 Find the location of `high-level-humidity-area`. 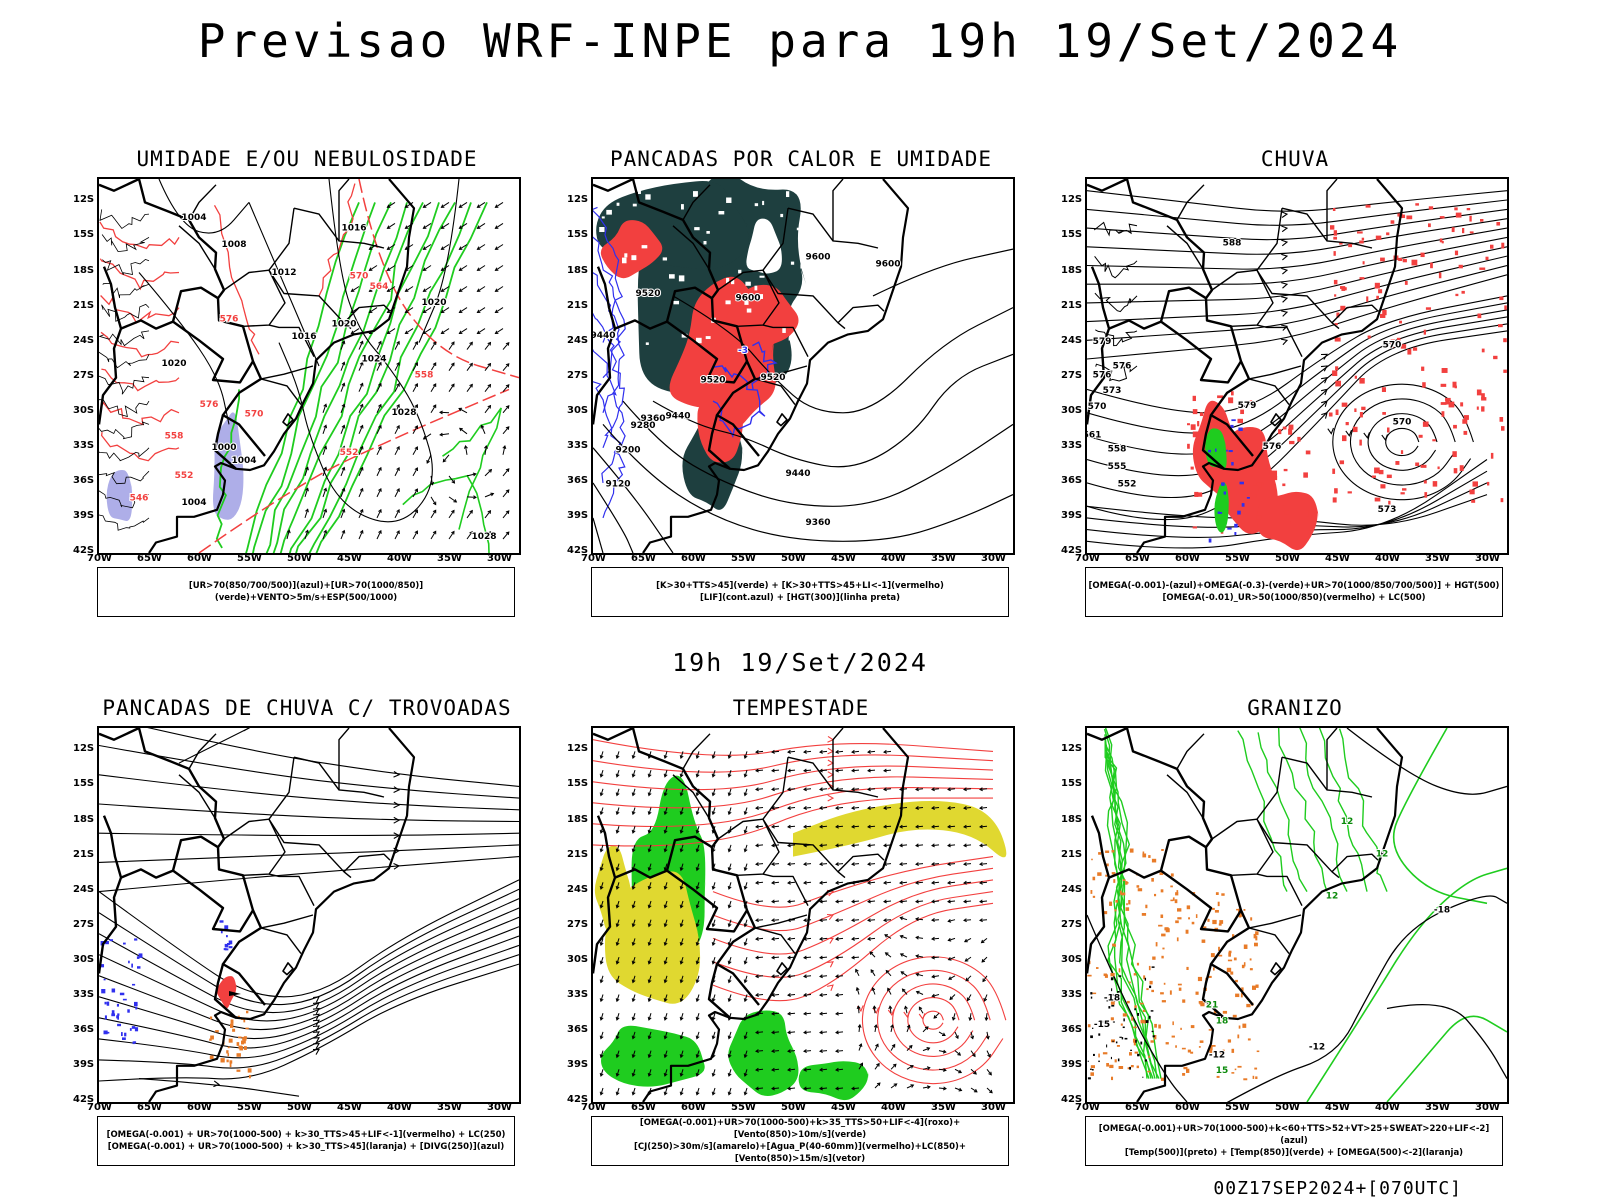

high-level-humidity-area is located at coordinates (119, 496).